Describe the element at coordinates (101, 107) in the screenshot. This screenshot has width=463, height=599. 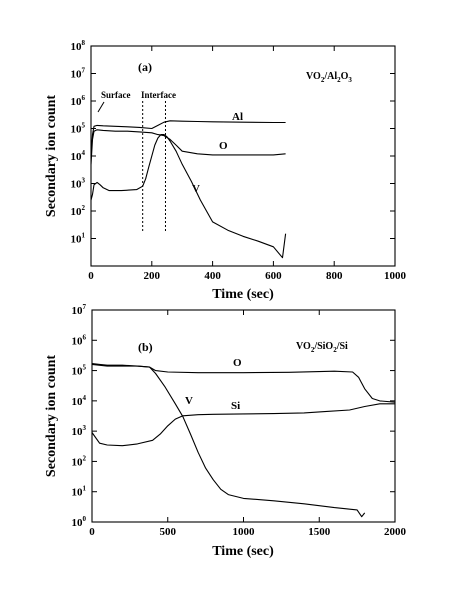
I see `surface-arrow` at that location.